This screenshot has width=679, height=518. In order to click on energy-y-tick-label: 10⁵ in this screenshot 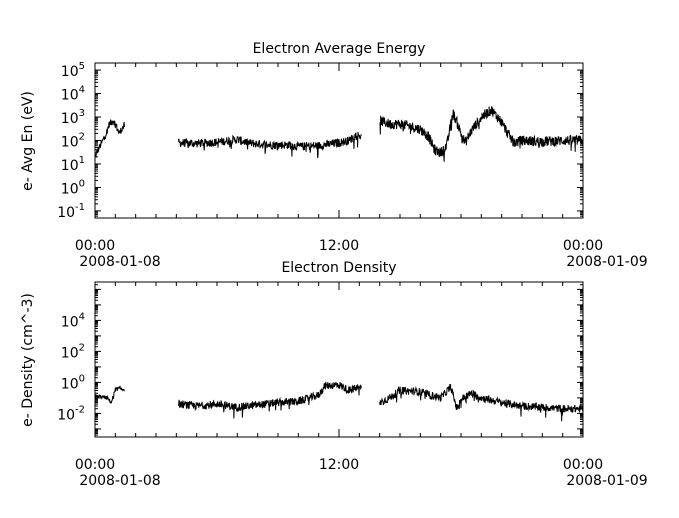, I will do `click(73, 70)`.